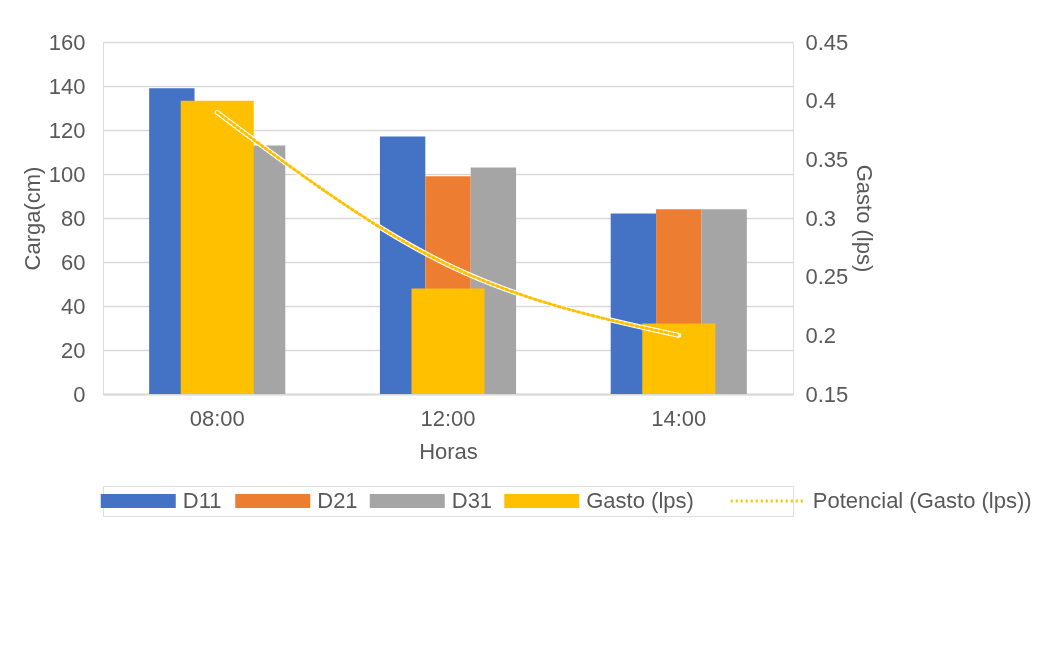 The image size is (1045, 666). Describe the element at coordinates (827, 42) in the screenshot. I see `y2-tick-label: 0.45` at that location.